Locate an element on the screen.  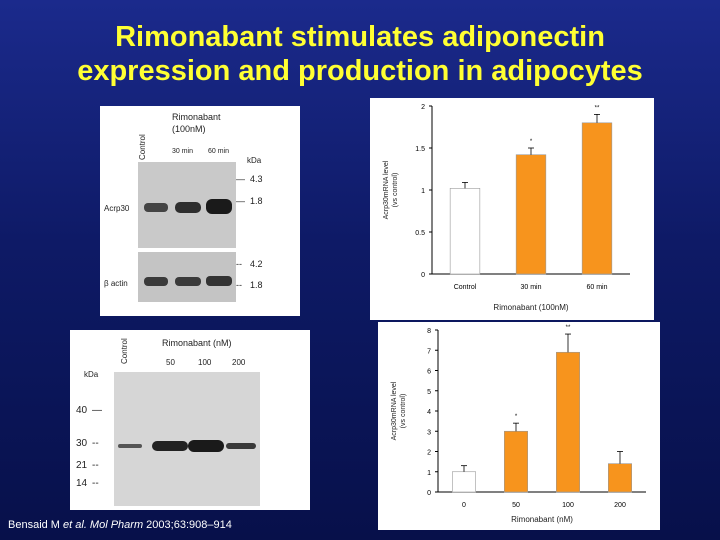
blot2-unit: kDa is located at coordinates (91, 374).